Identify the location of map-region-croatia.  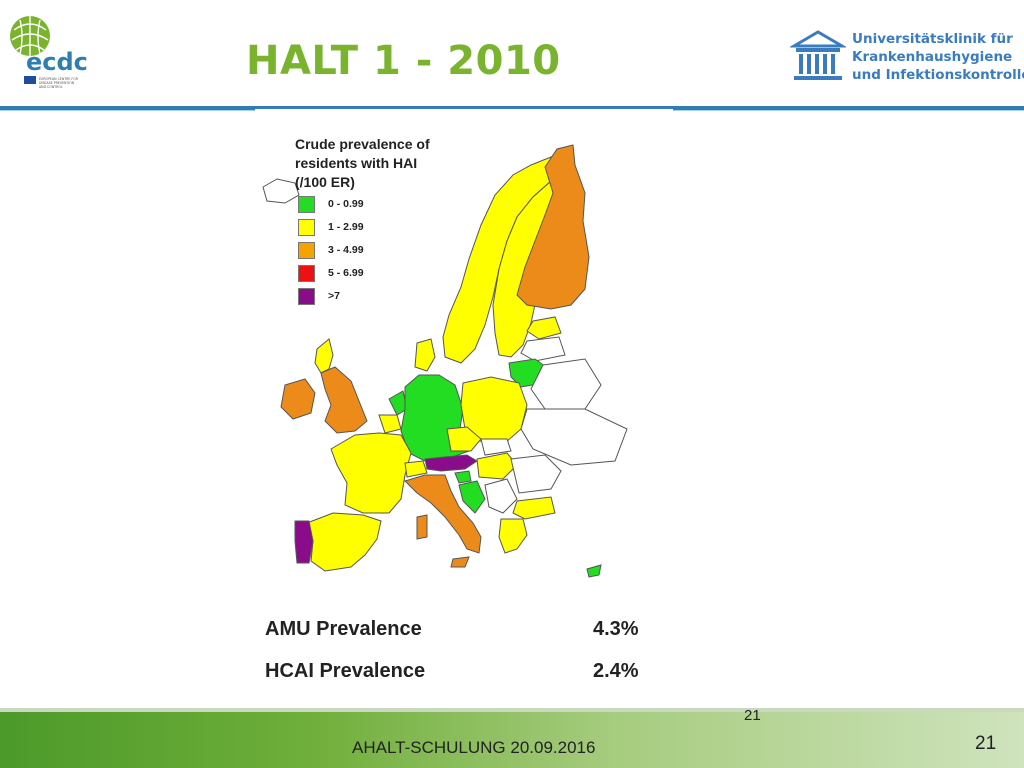
(472, 497).